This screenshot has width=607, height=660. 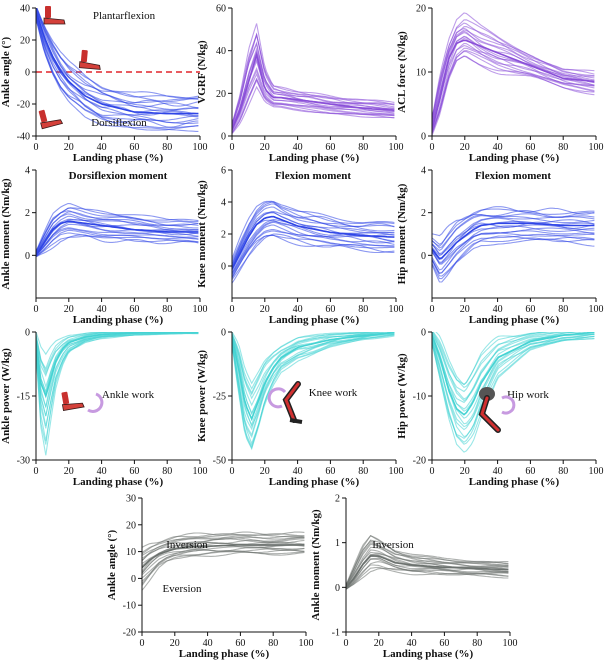 I want to click on hip-leg-segment, so click(x=490, y=414).